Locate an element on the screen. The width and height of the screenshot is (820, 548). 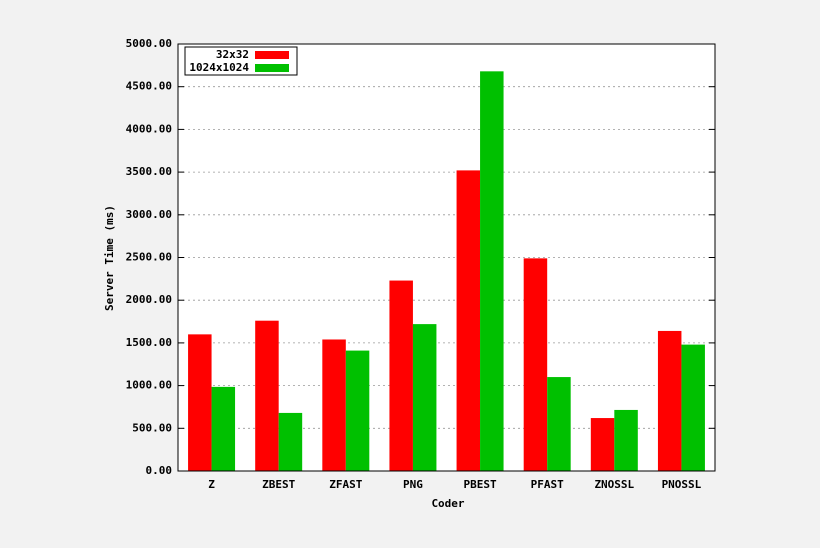
y-axis-label: Server Time (ms) is located at coordinates (109, 258).